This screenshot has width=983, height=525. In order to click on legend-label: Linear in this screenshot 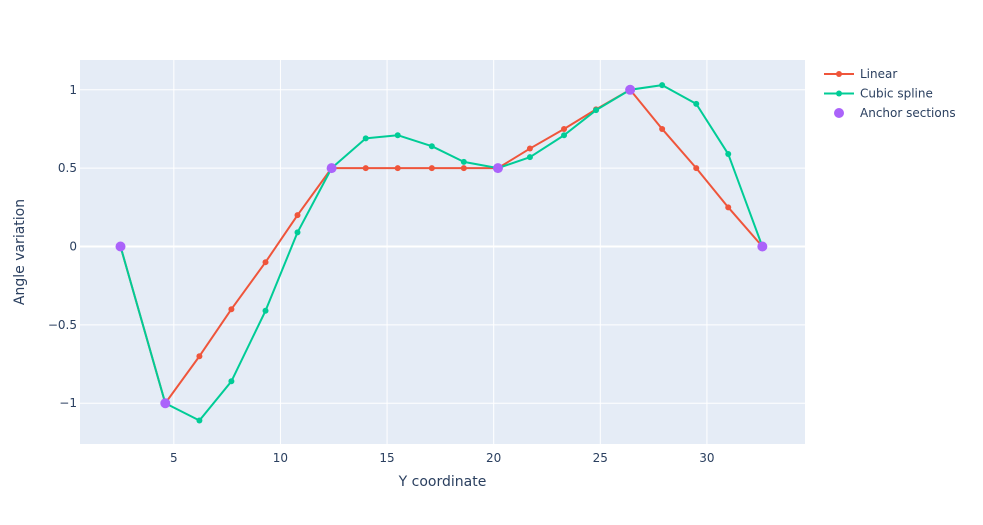, I will do `click(878, 74)`.